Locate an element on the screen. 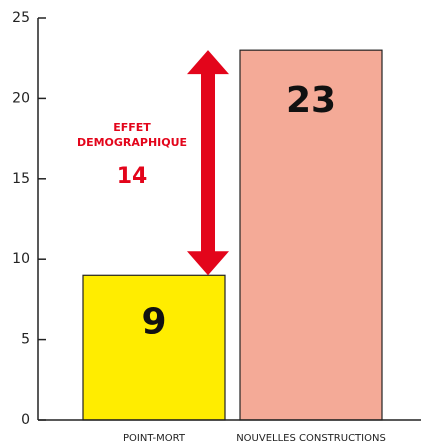  y-tick-label: 25 is located at coordinates (21, 18).